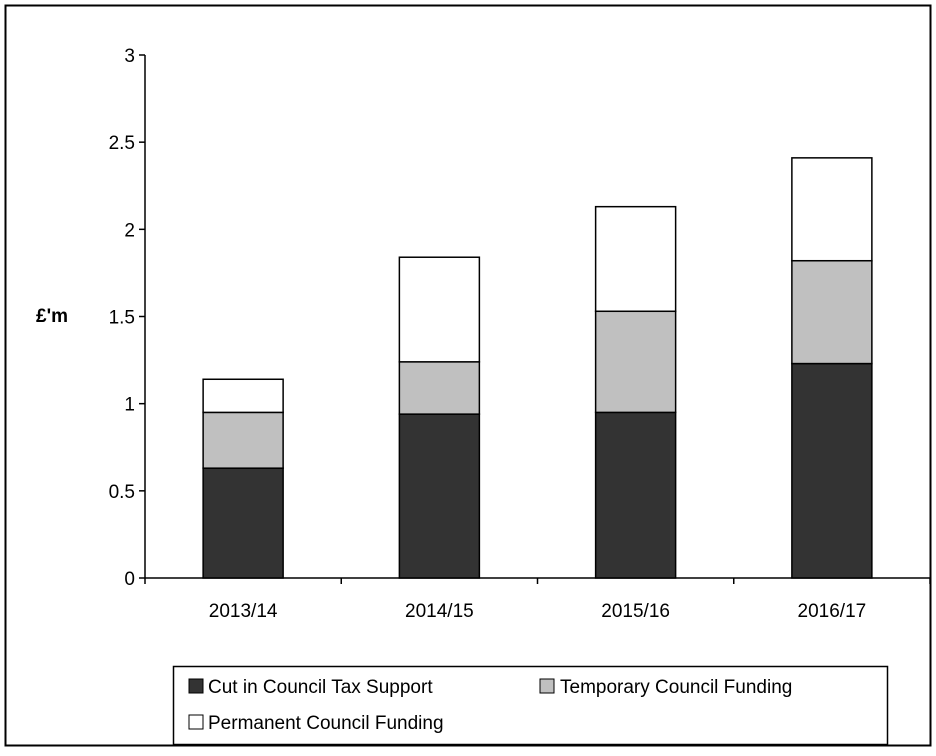 The image size is (936, 756). I want to click on legend-swatch-permanent-council-funding, so click(196, 722).